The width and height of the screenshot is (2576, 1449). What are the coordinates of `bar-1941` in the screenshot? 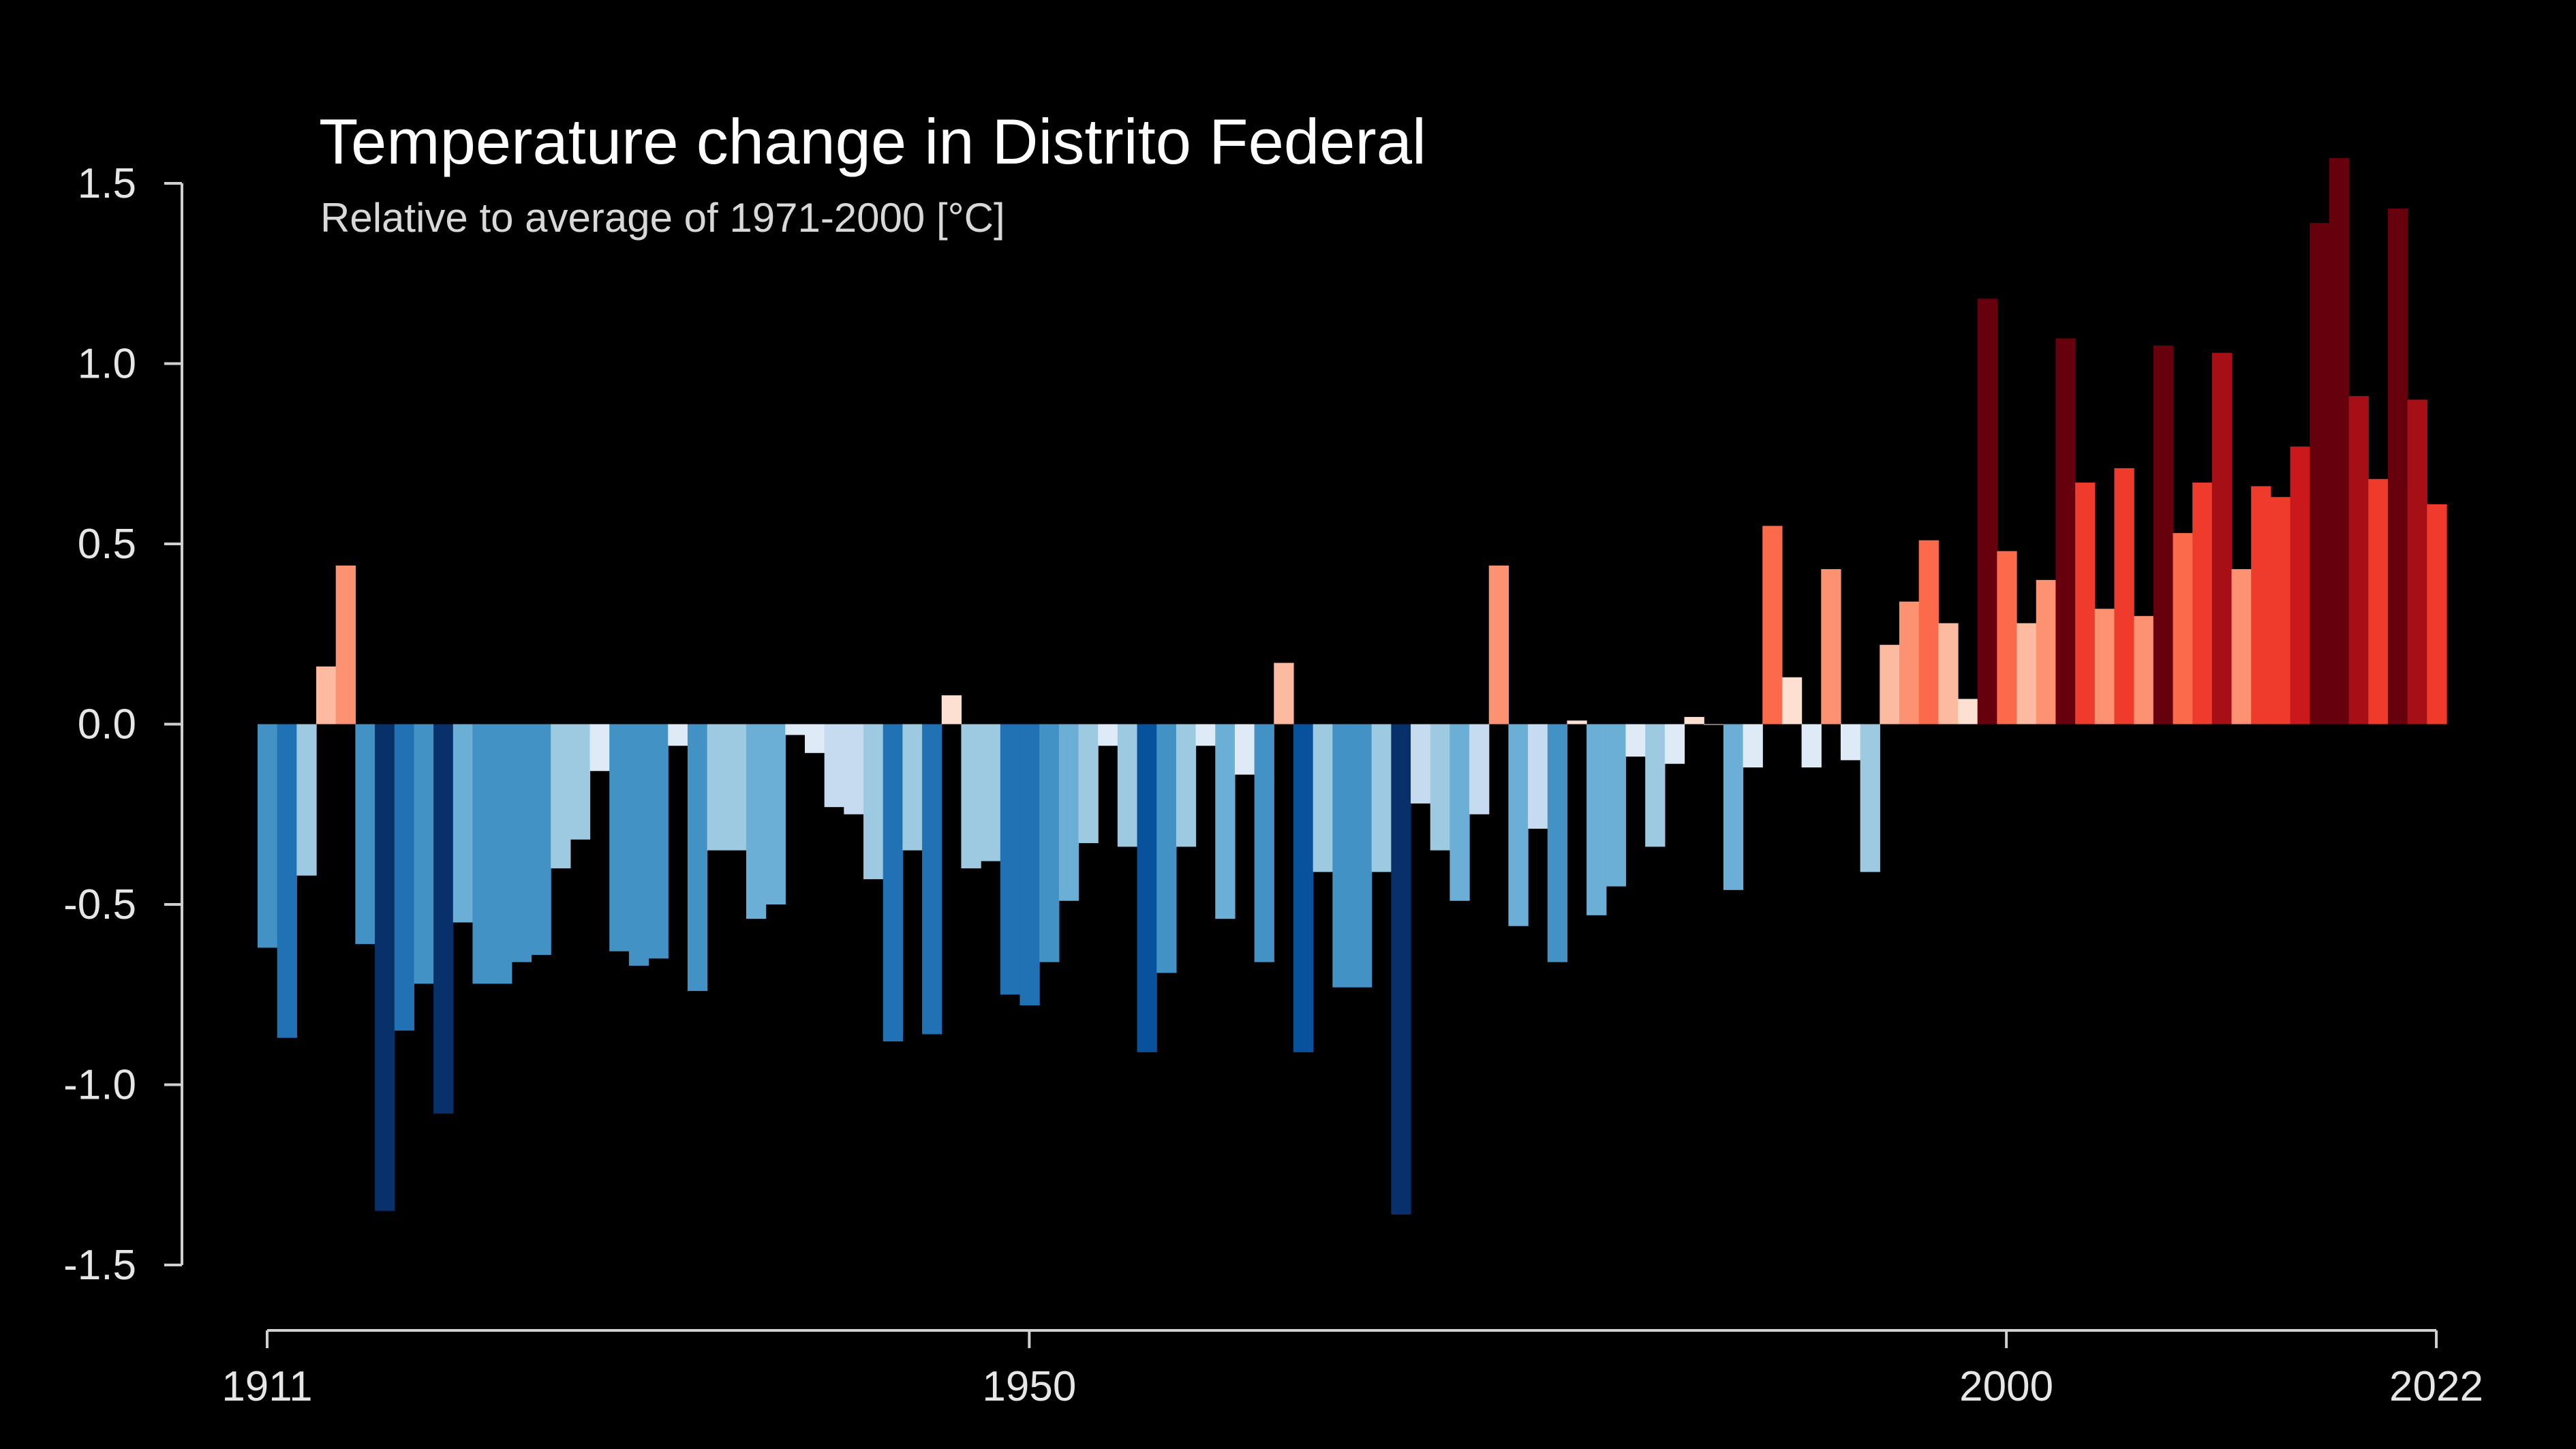 It's located at (854, 769).